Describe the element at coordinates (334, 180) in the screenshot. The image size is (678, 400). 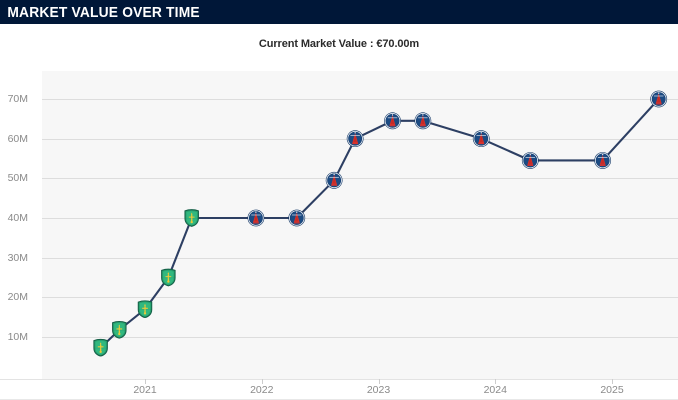
I see `psg-crest-icon: €49.50m` at that location.